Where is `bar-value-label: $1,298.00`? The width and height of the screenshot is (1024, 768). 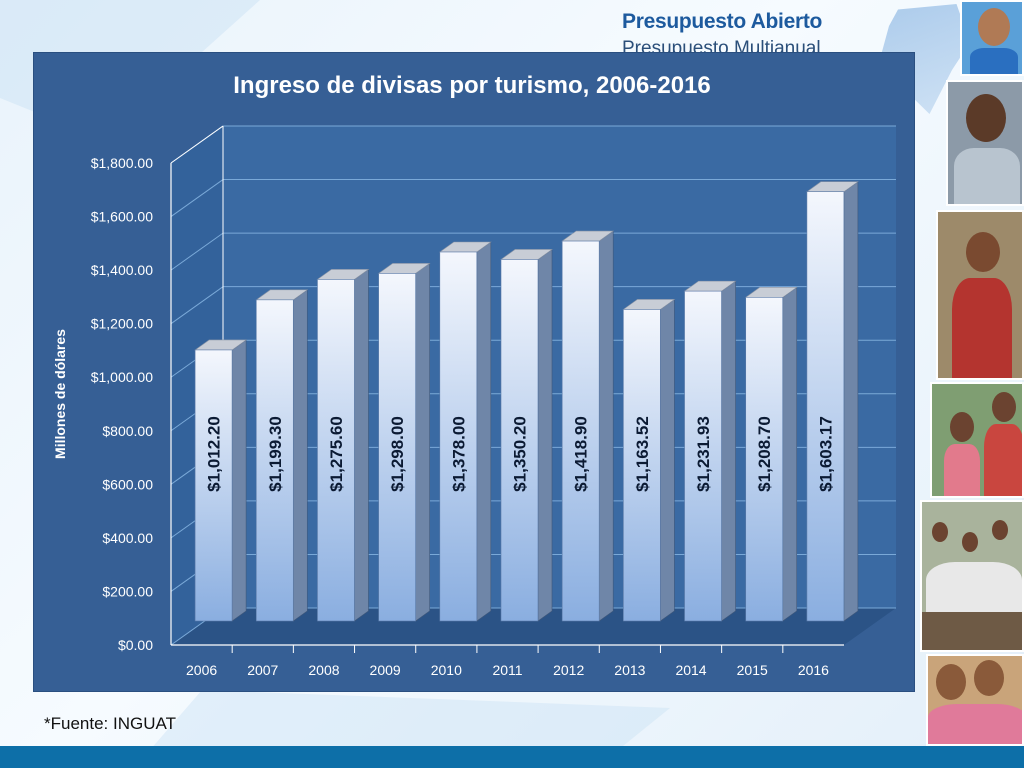 bar-value-label: $1,298.00 is located at coordinates (397, 454).